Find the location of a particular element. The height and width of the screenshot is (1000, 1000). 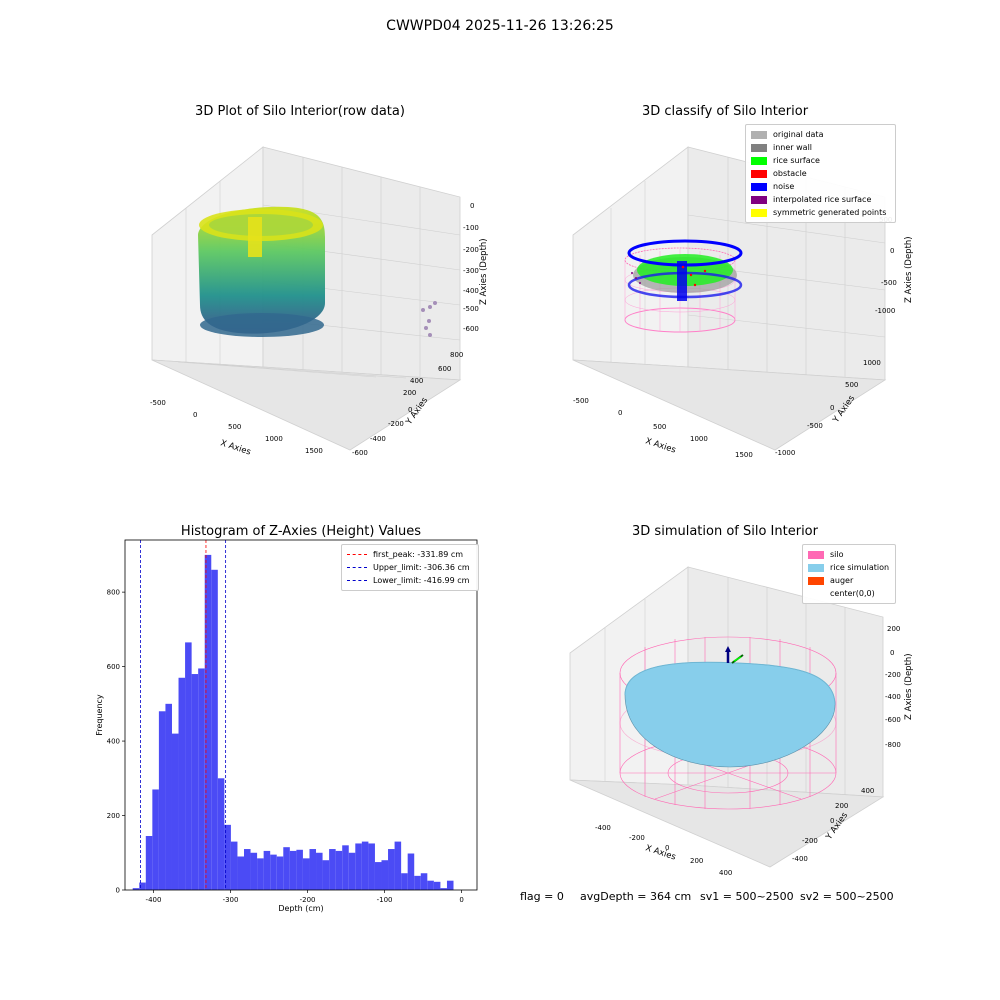

p2-legend-item: original data is located at coordinates (820, 134).